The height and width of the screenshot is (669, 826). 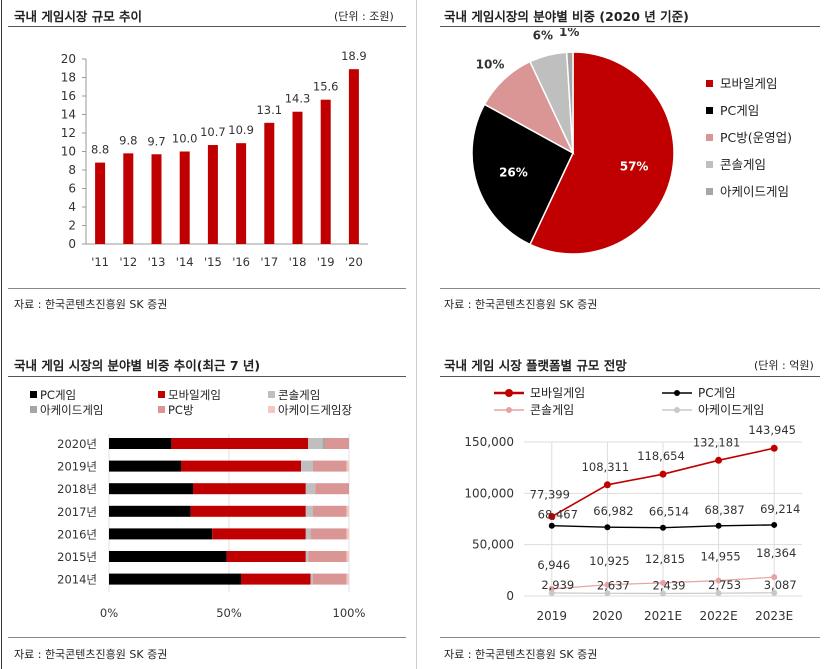 I want to click on data-label: 69,214, so click(x=780, y=509).